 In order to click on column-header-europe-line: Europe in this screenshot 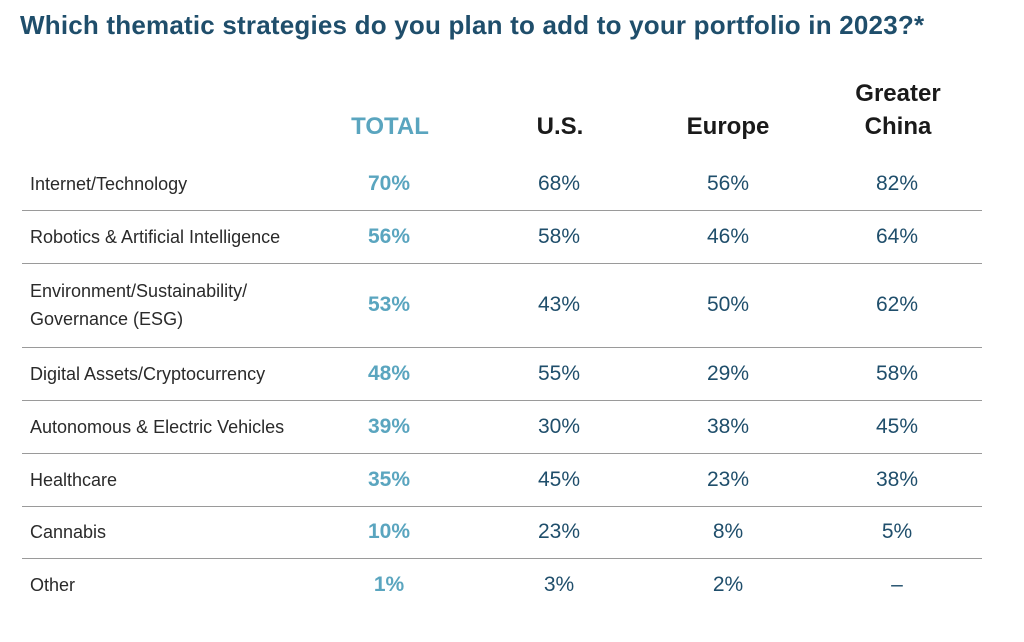, I will do `click(728, 126)`.